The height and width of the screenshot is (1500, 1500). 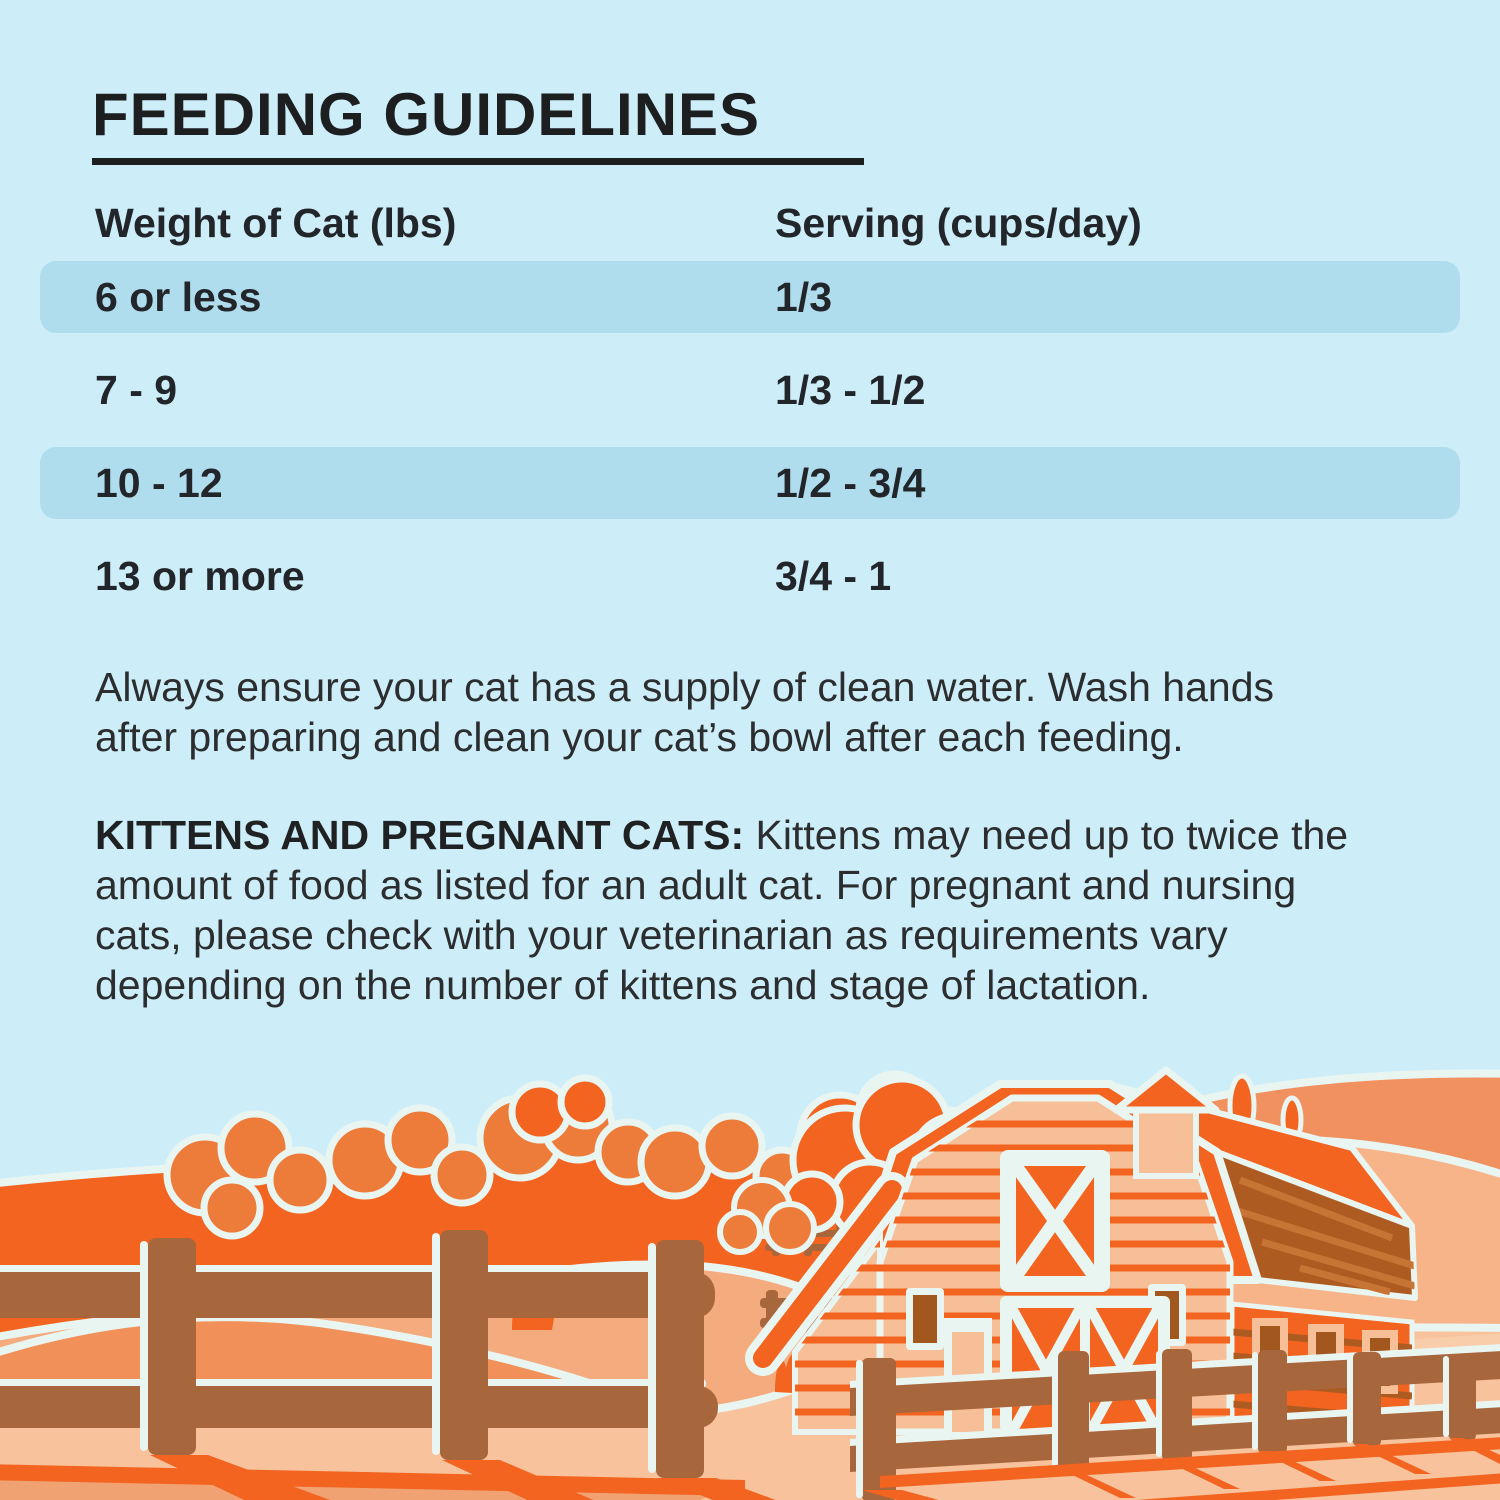 What do you see at coordinates (750, 390) in the screenshot?
I see `table-row: 7 - 9 1/3 - 1/2` at bounding box center [750, 390].